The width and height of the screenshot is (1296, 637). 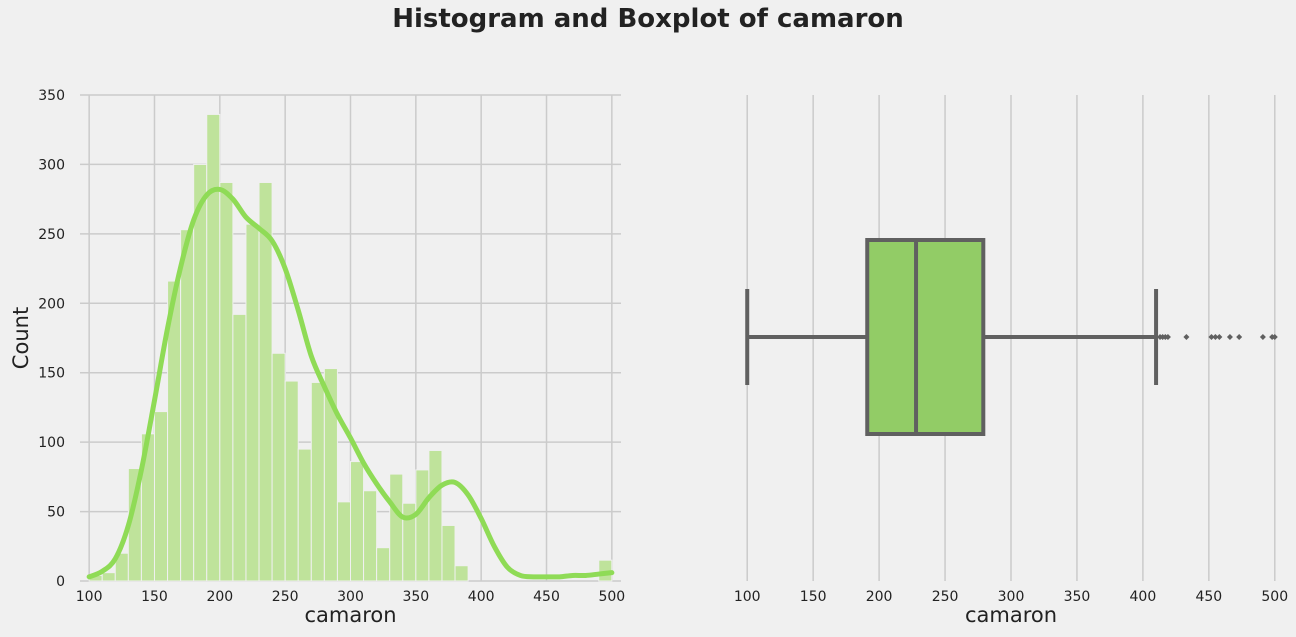 I want to click on box, so click(x=925, y=337).